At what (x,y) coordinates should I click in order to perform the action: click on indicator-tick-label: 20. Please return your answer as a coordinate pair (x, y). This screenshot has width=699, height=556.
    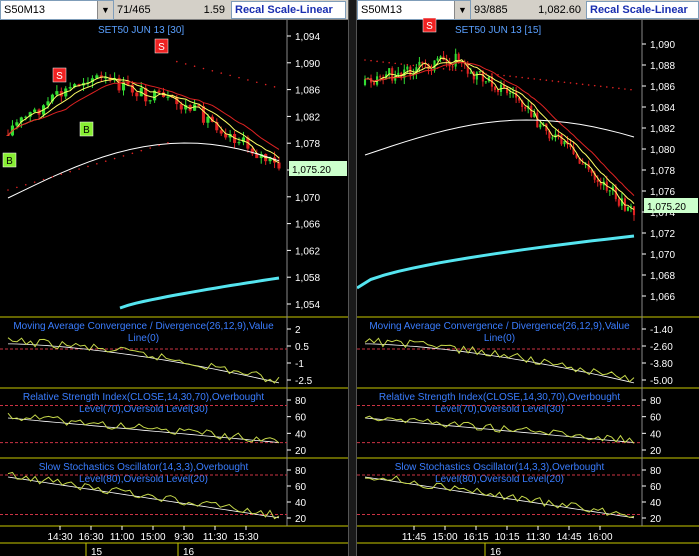
    Looking at the image, I should click on (656, 451).